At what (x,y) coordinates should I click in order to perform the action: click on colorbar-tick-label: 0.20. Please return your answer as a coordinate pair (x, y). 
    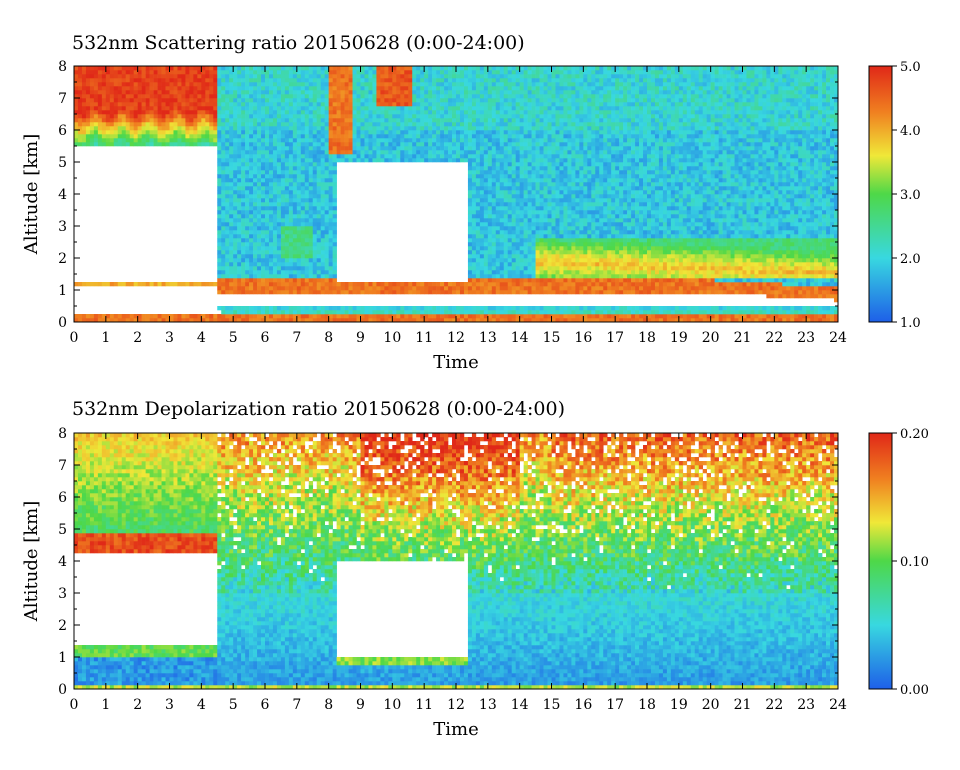
    Looking at the image, I should click on (914, 434).